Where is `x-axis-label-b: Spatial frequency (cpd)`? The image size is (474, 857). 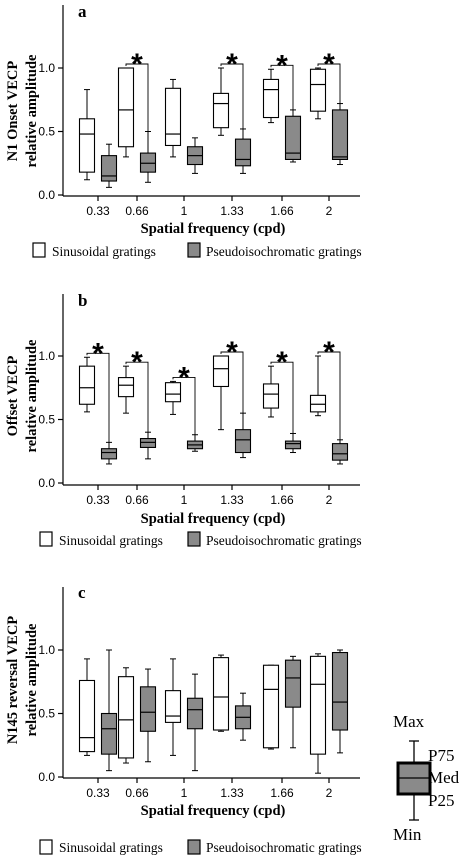 x-axis-label-b: Spatial frequency (cpd) is located at coordinates (213, 519).